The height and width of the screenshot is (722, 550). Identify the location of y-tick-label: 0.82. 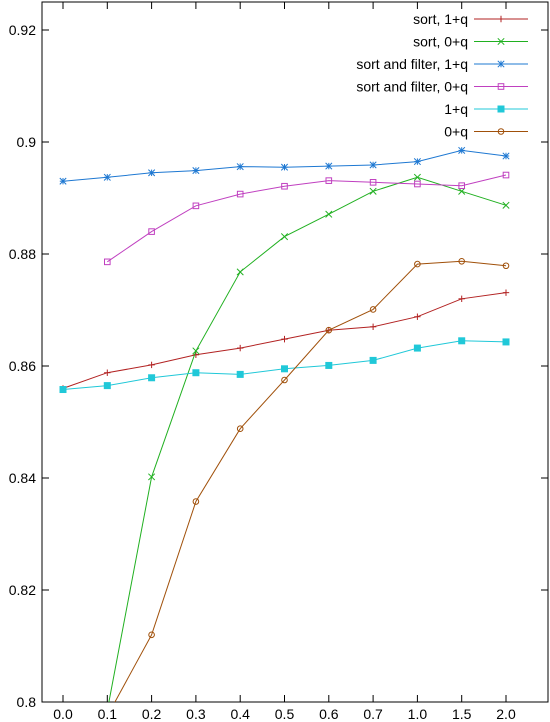
(22, 590).